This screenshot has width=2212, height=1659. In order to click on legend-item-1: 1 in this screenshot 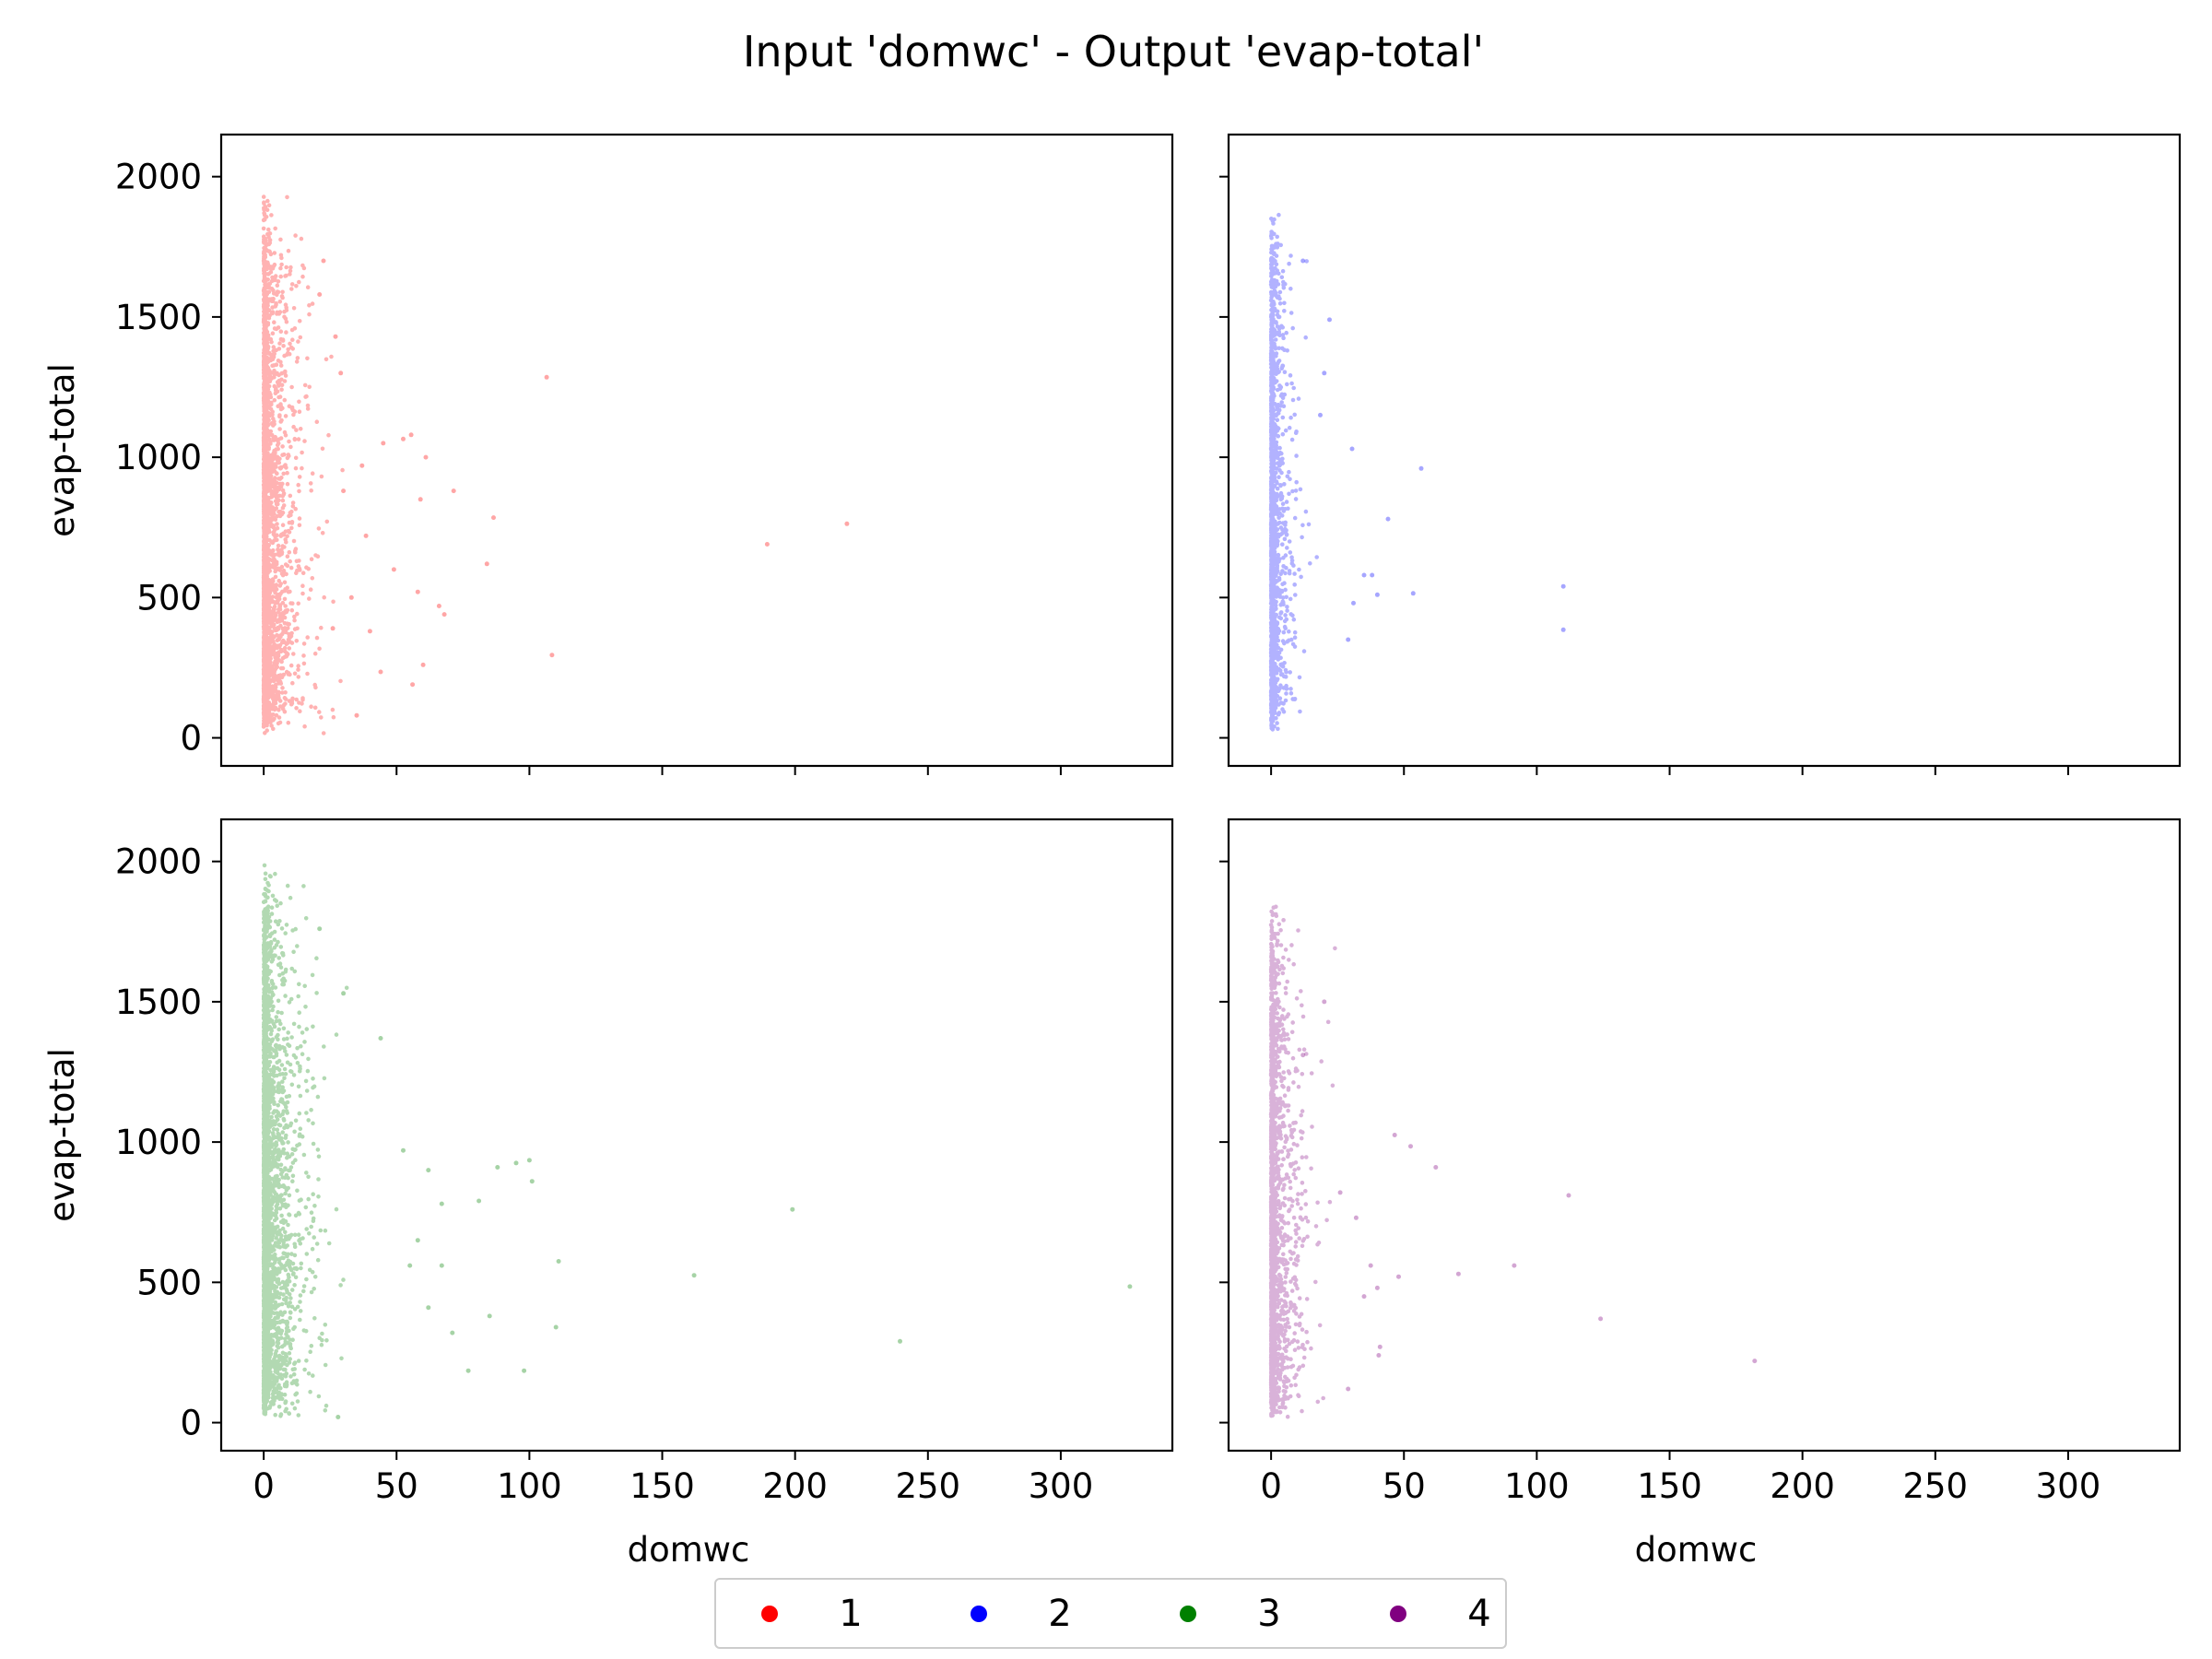, I will do `click(812, 1614)`.